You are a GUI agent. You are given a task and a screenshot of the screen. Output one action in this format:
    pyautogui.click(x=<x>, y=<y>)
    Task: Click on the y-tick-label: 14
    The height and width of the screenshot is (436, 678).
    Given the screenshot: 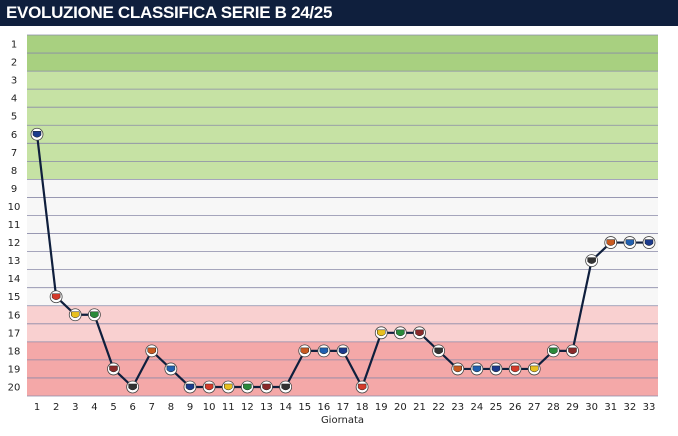 What is the action you would take?
    pyautogui.click(x=14, y=279)
    